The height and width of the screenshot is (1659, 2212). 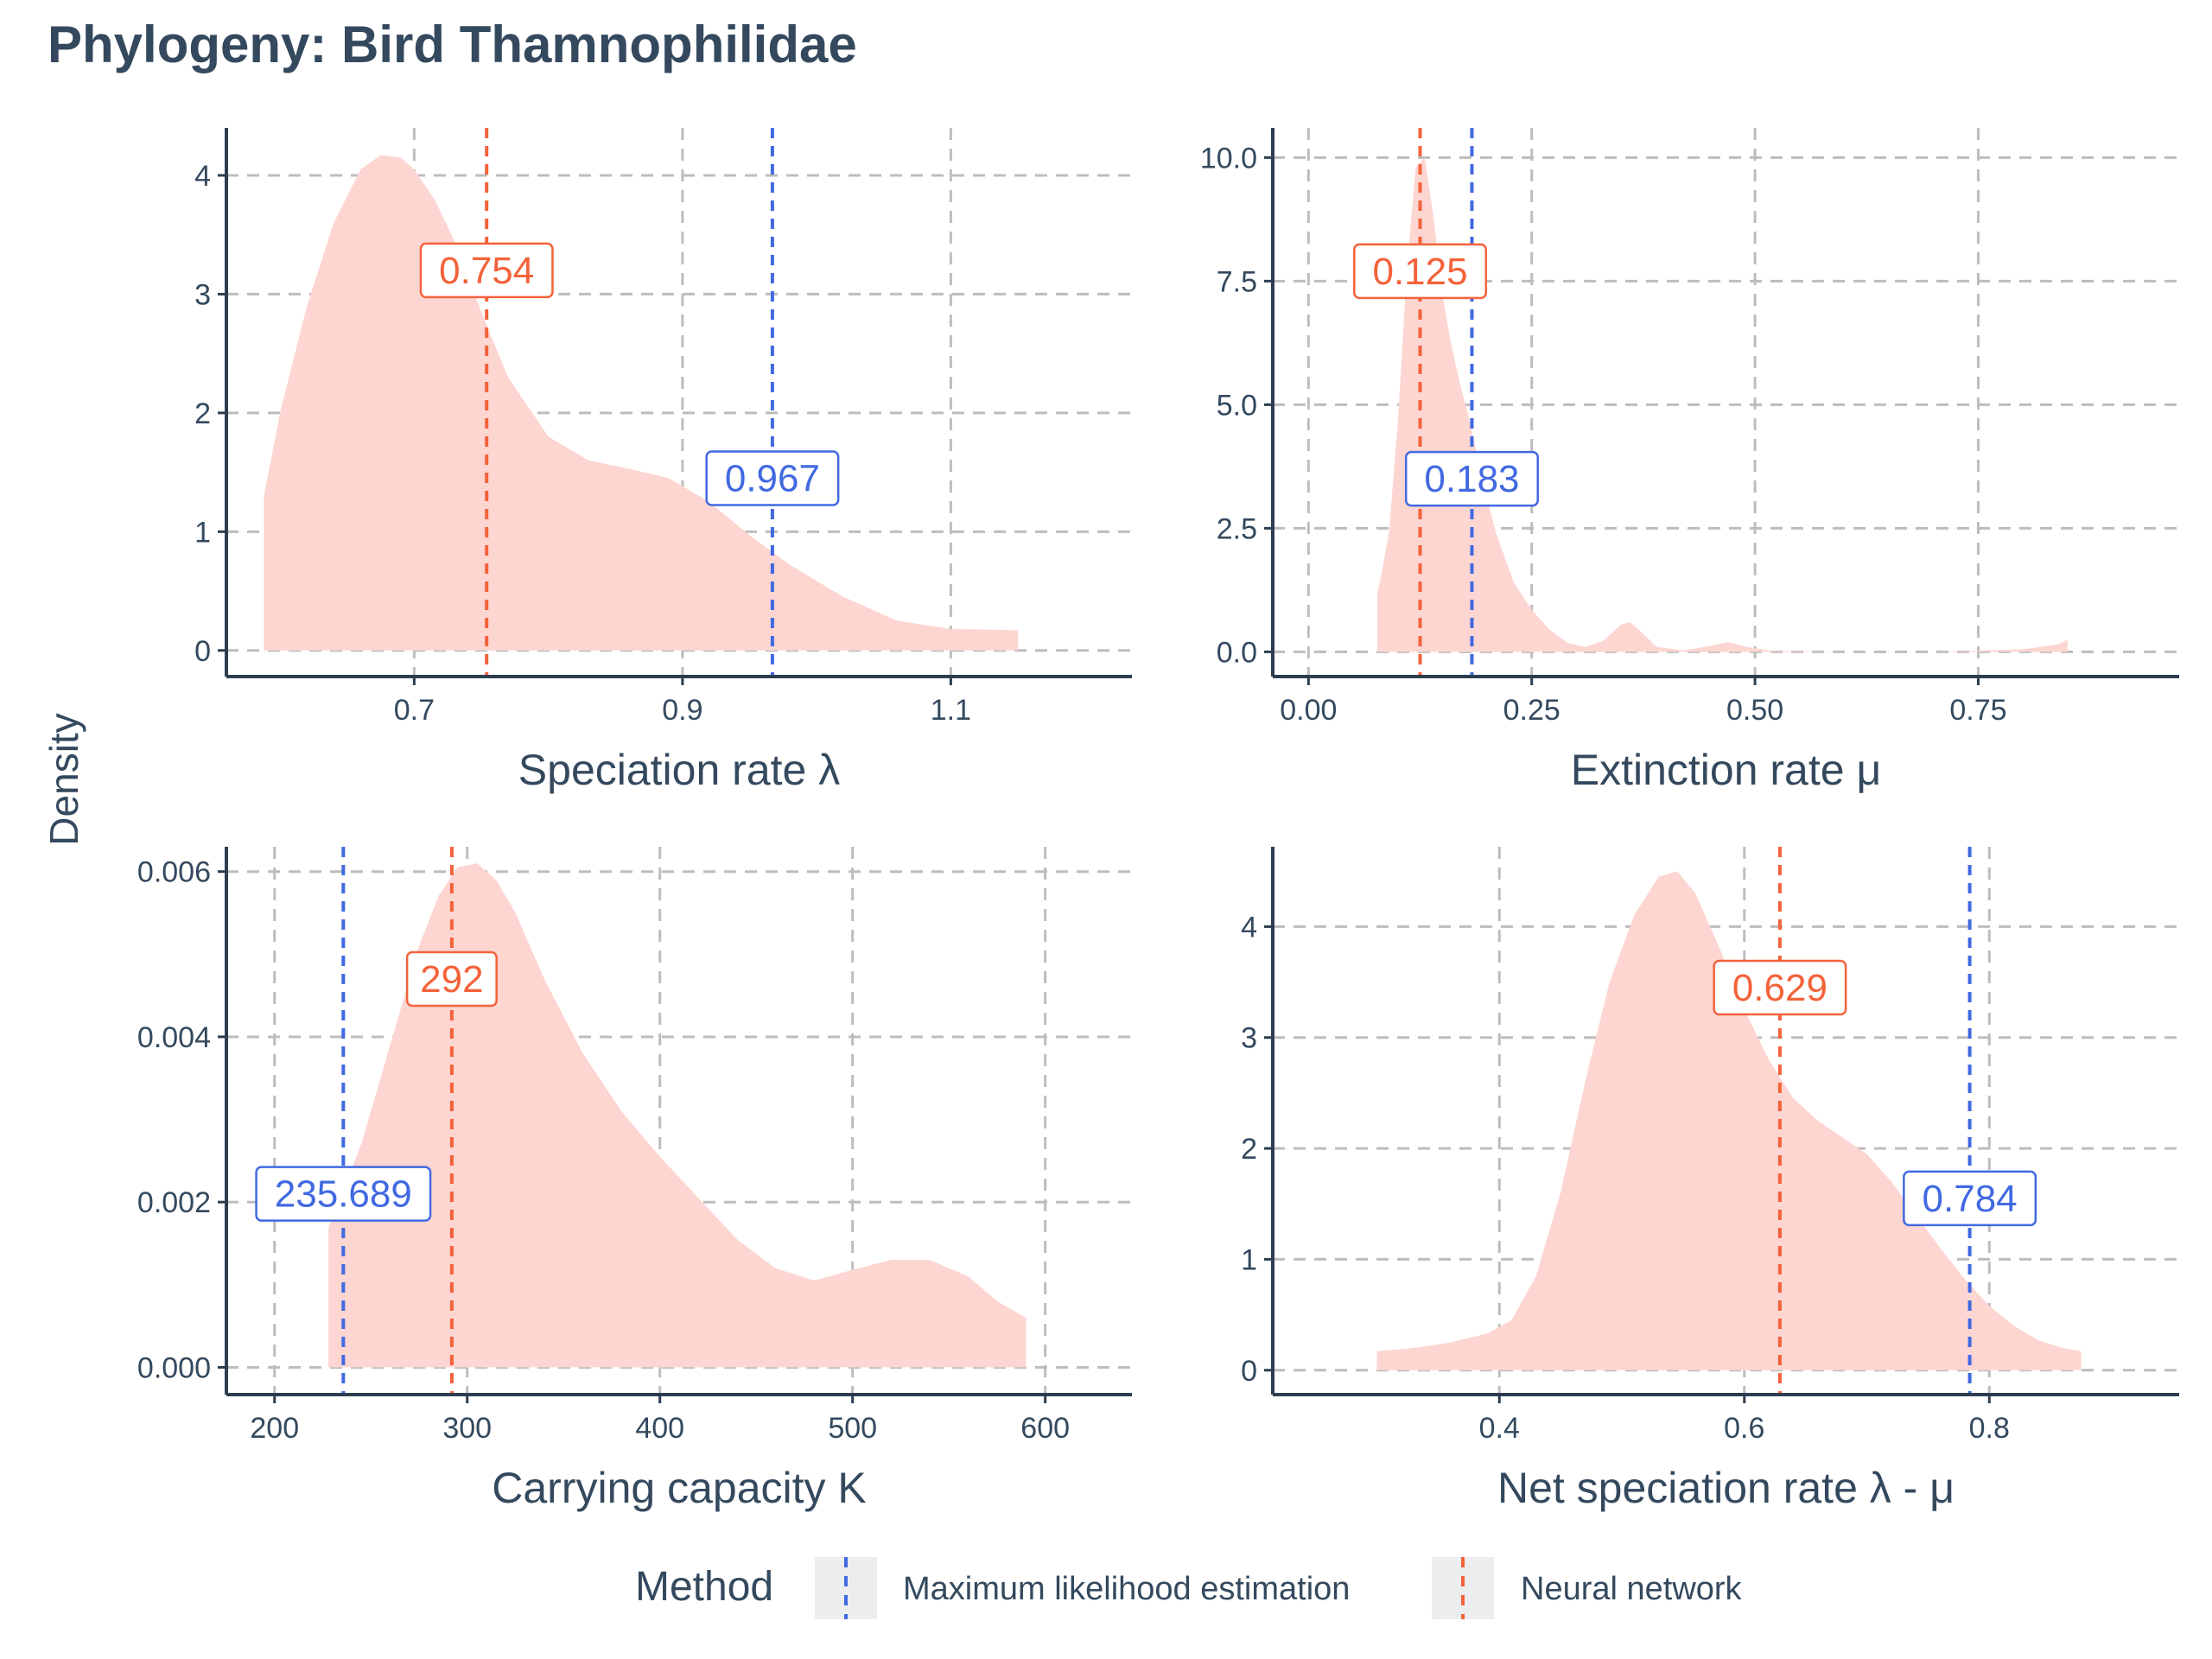 I want to click on x-tick-label: 0.50, so click(x=1754, y=710).